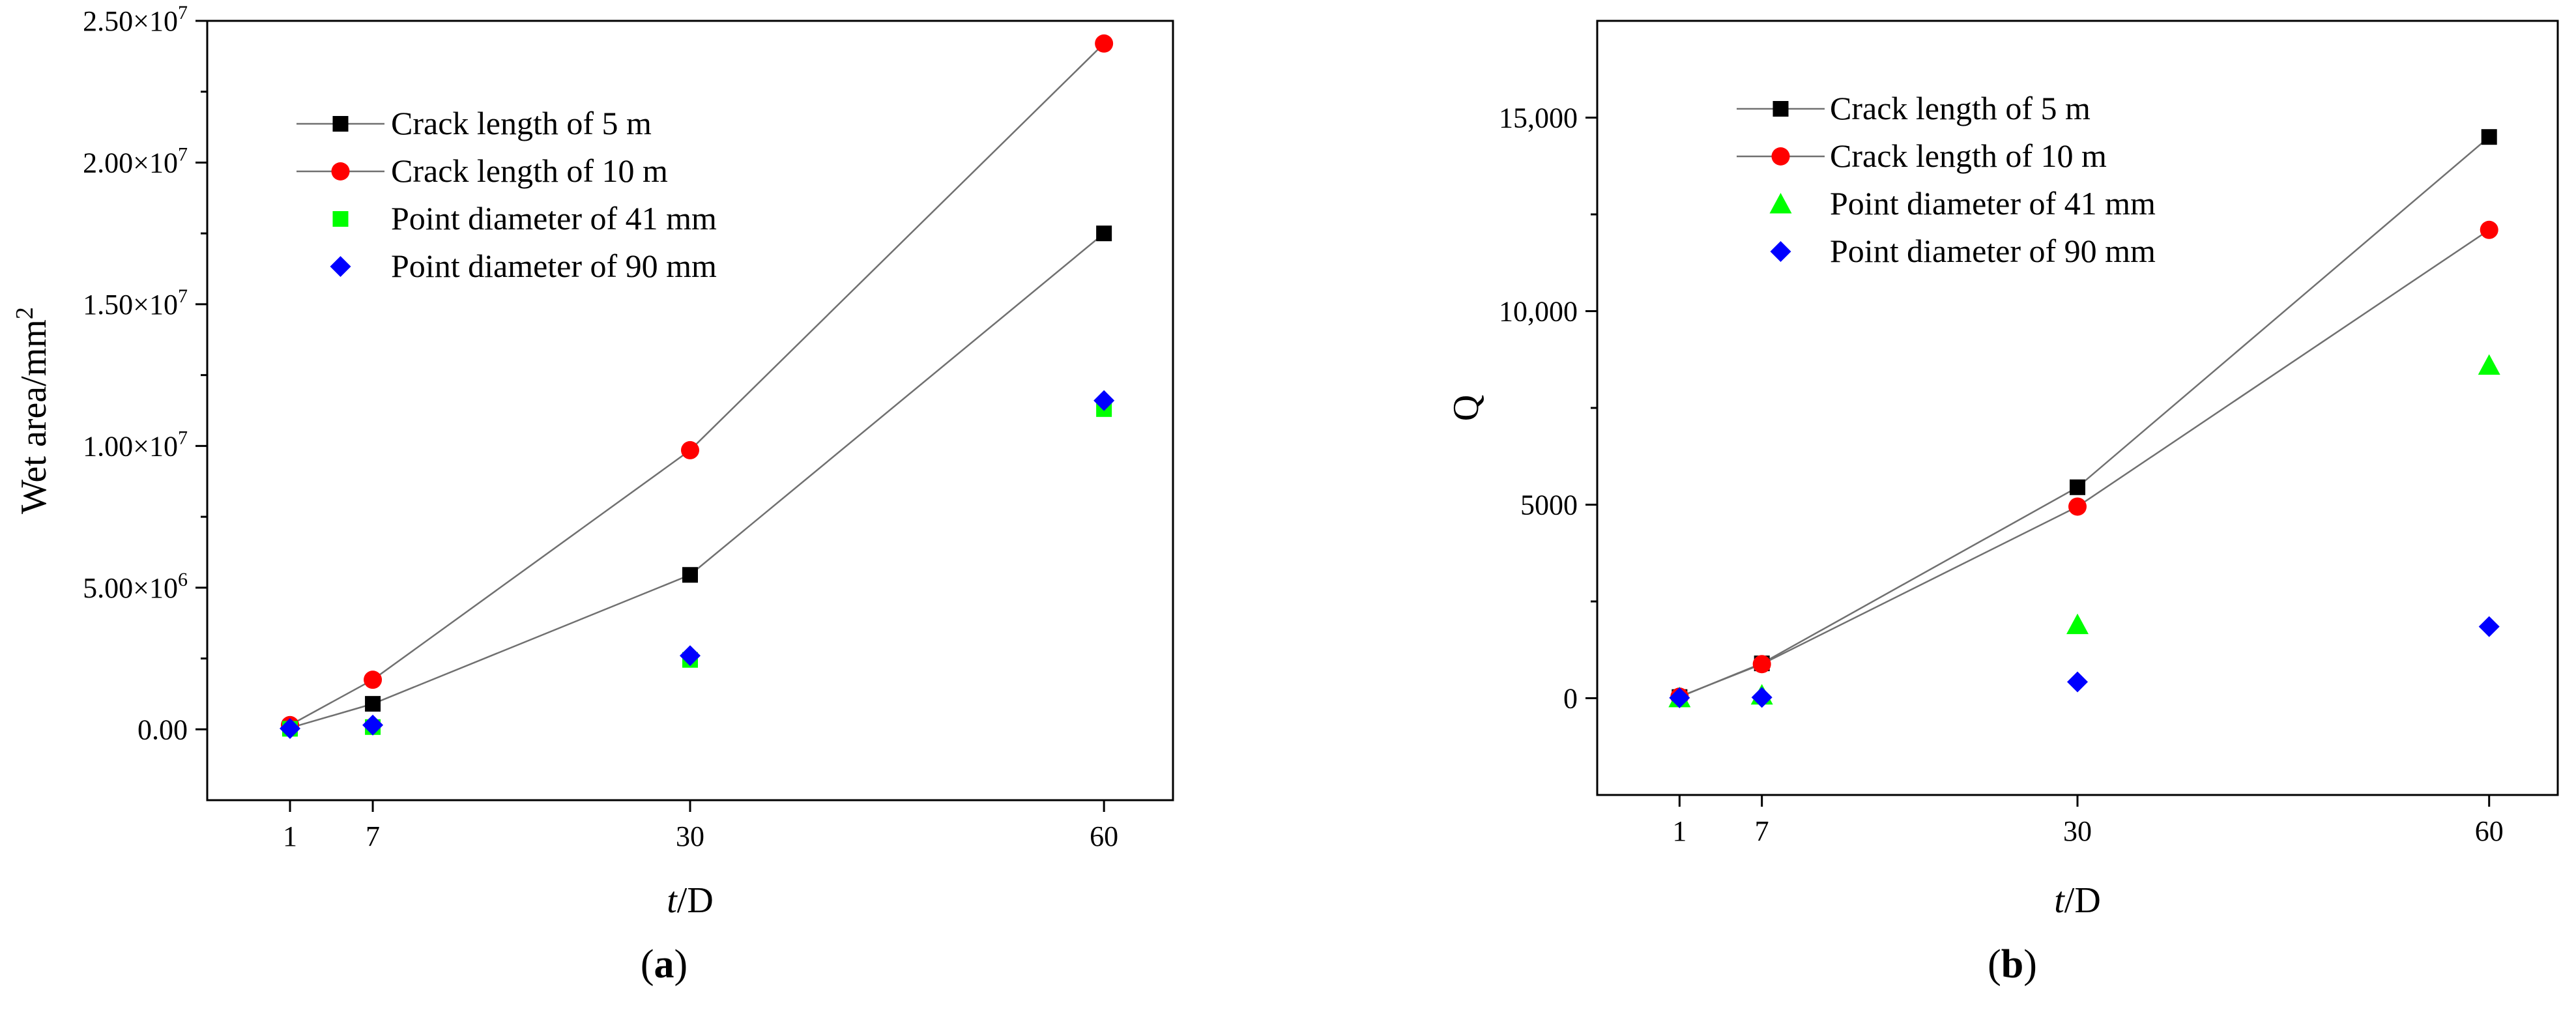 The width and height of the screenshot is (2576, 1010). What do you see at coordinates (135, 161) in the screenshot?
I see `y-tick-label: 2.00×10⁷` at bounding box center [135, 161].